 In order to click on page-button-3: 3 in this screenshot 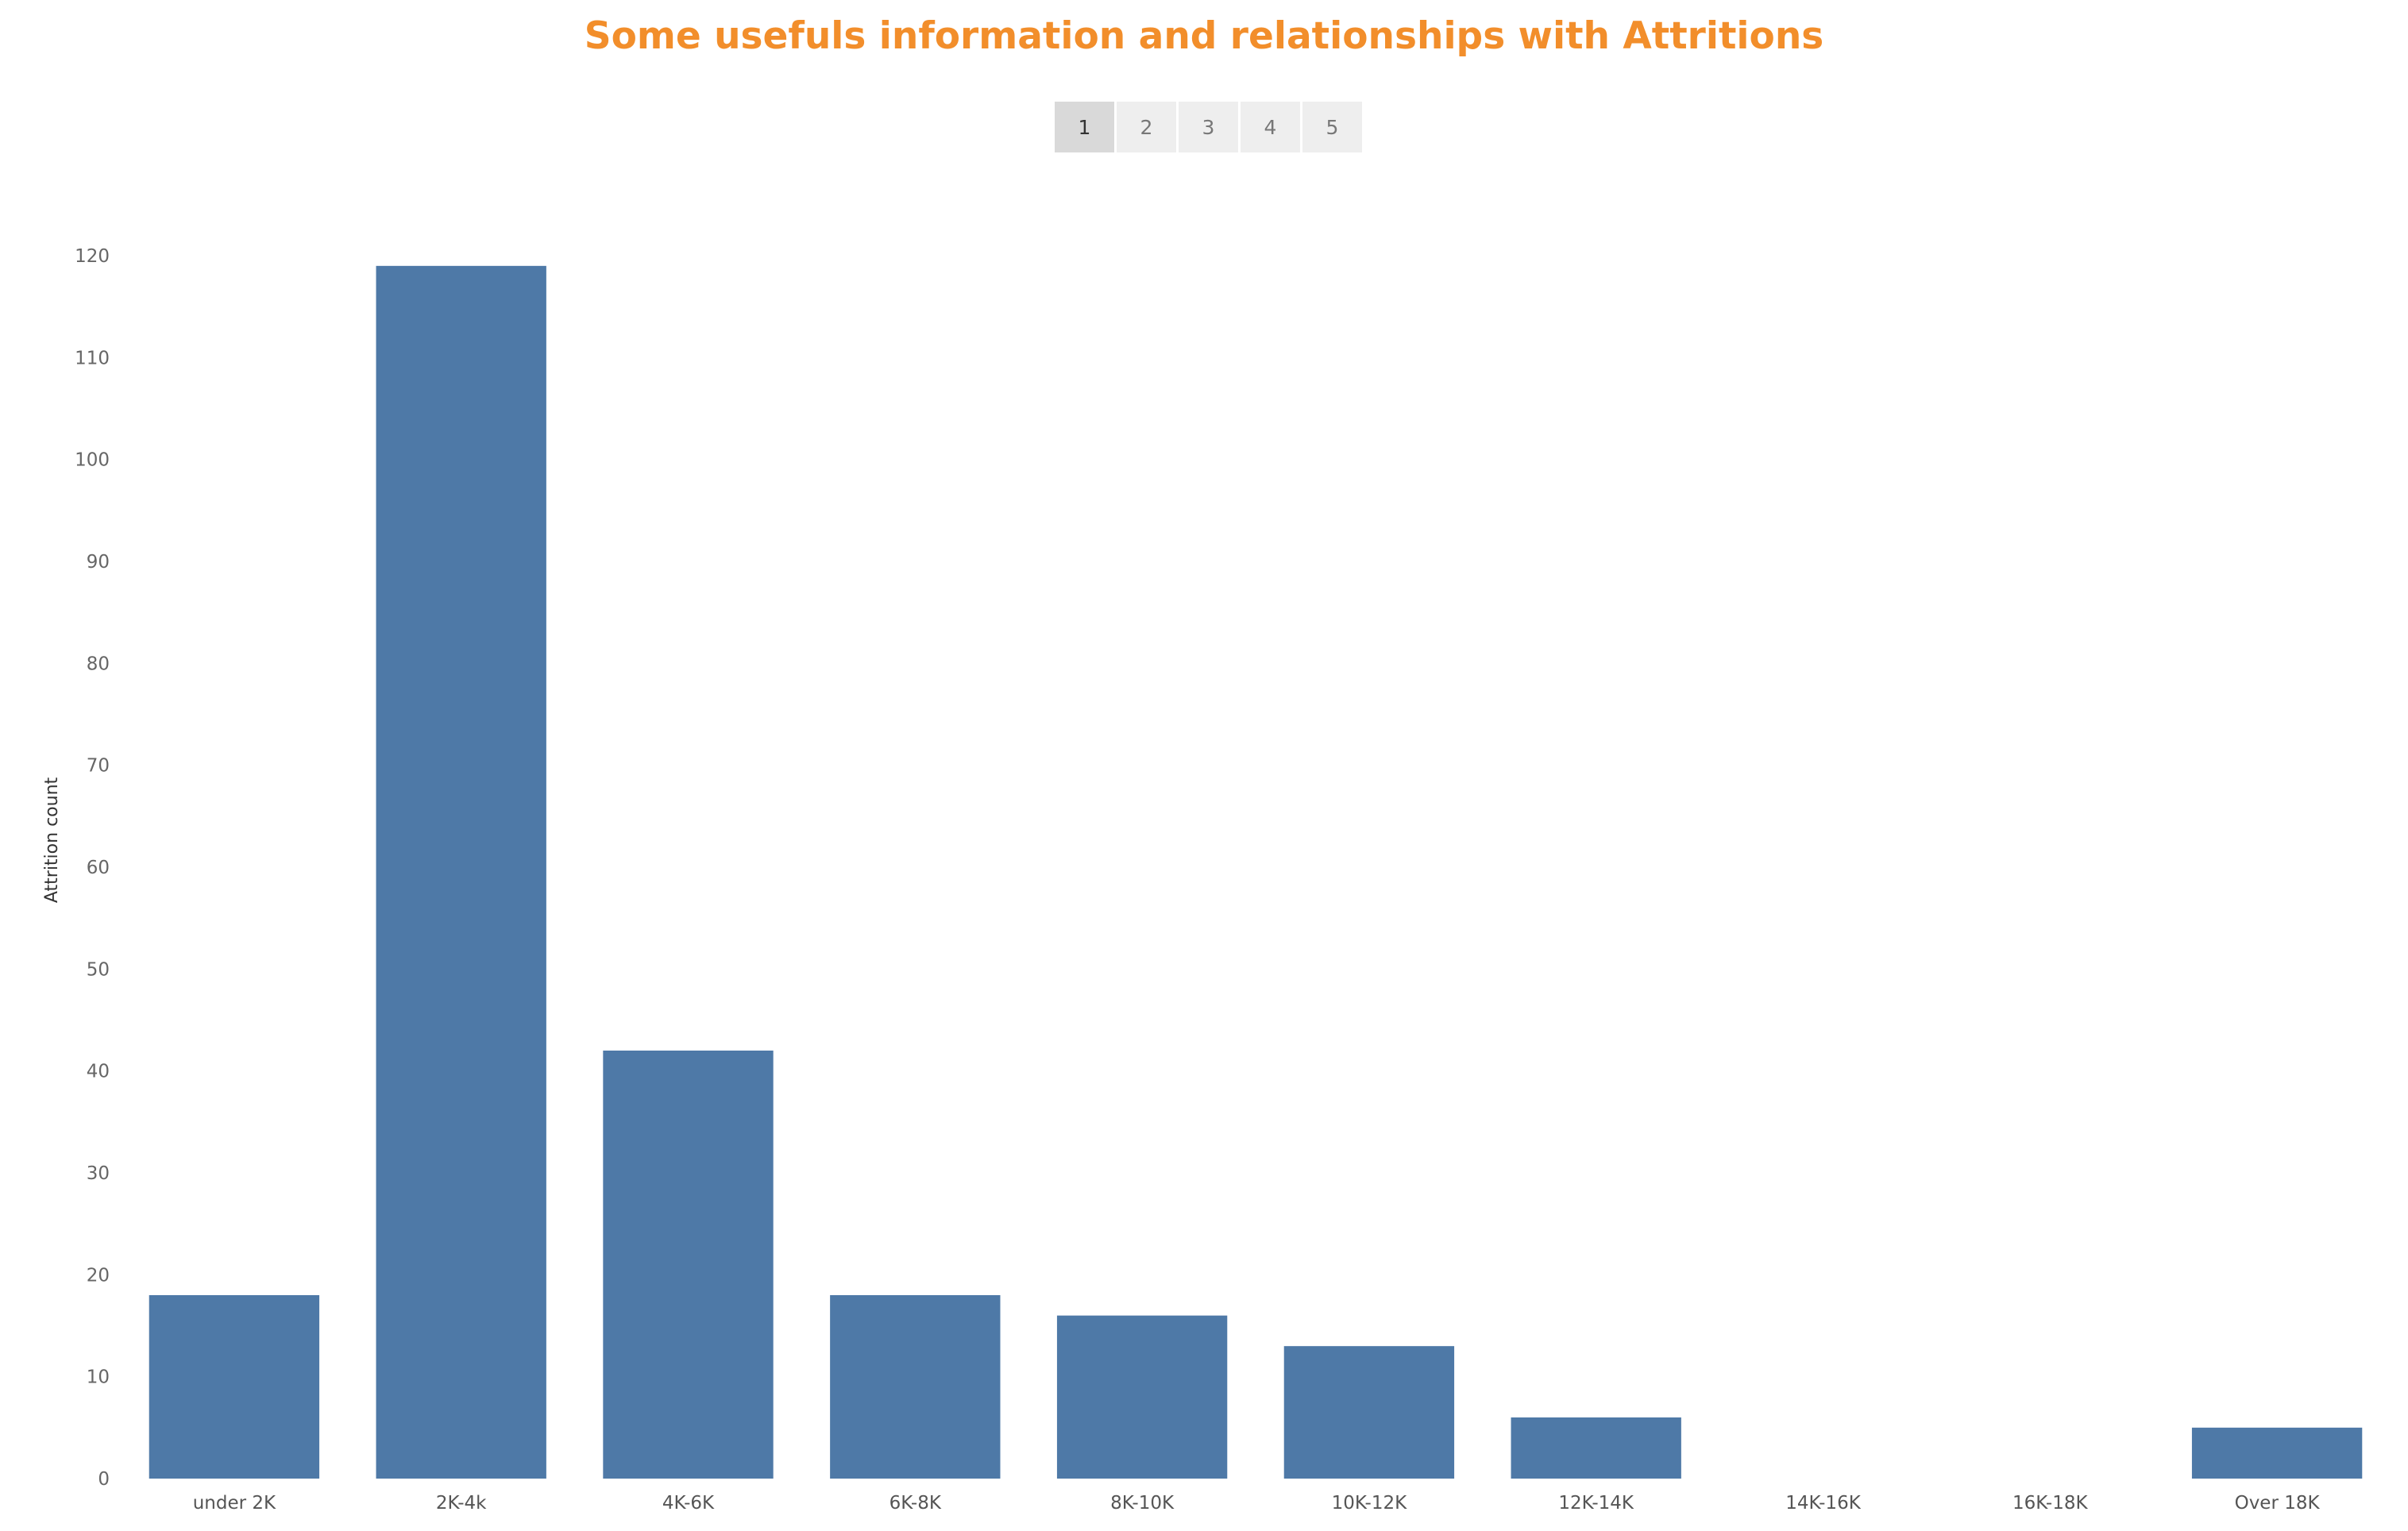, I will do `click(1208, 127)`.